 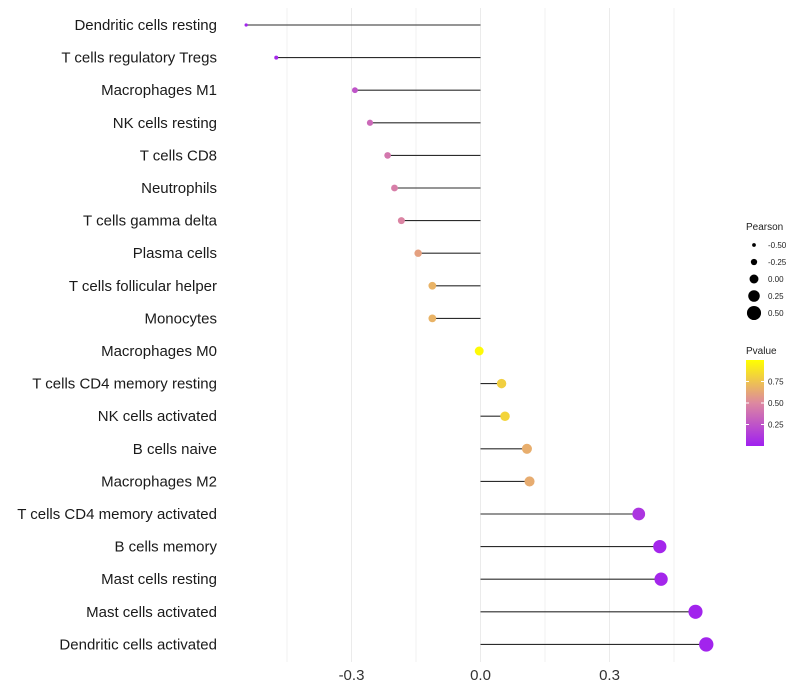 What do you see at coordinates (776, 403) in the screenshot?
I see `color-legend-label: 0.50` at bounding box center [776, 403].